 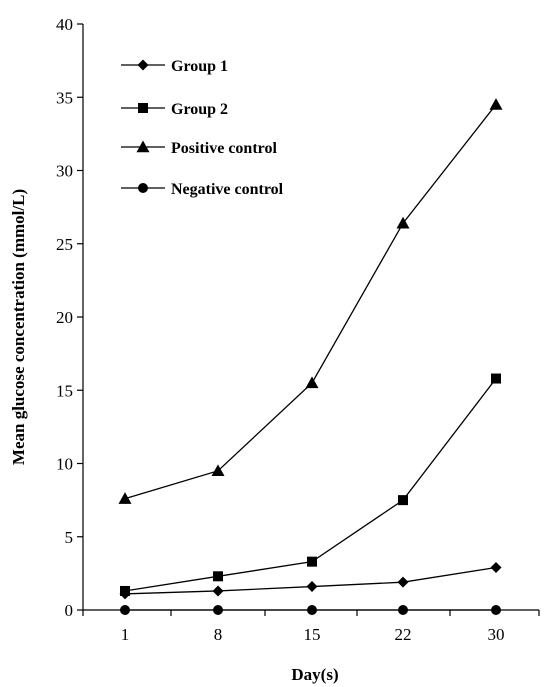 I want to click on legend-marker-square-icon, so click(x=143, y=108).